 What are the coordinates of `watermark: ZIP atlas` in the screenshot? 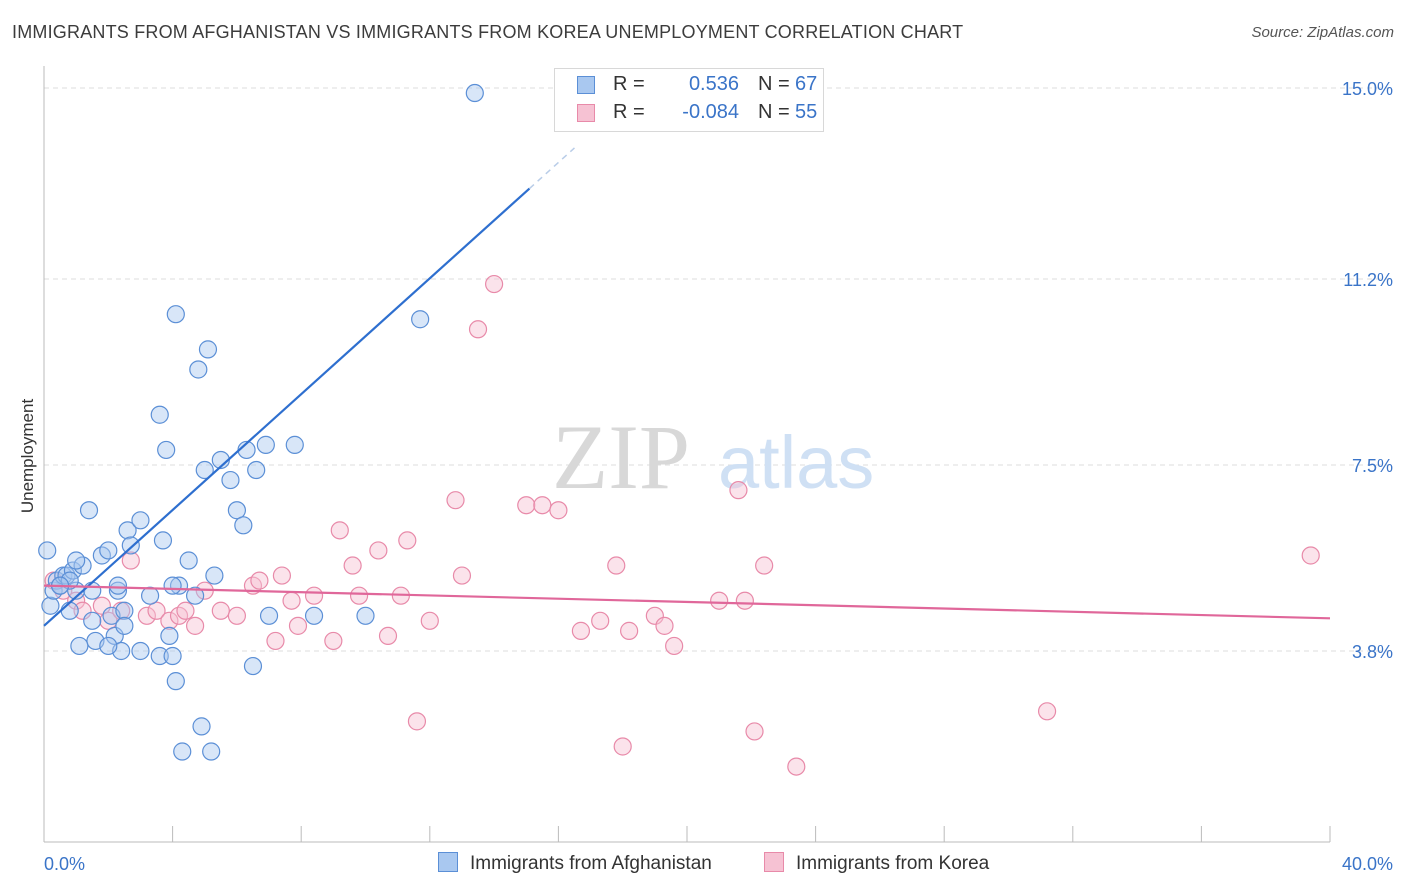 It's located at (713, 457).